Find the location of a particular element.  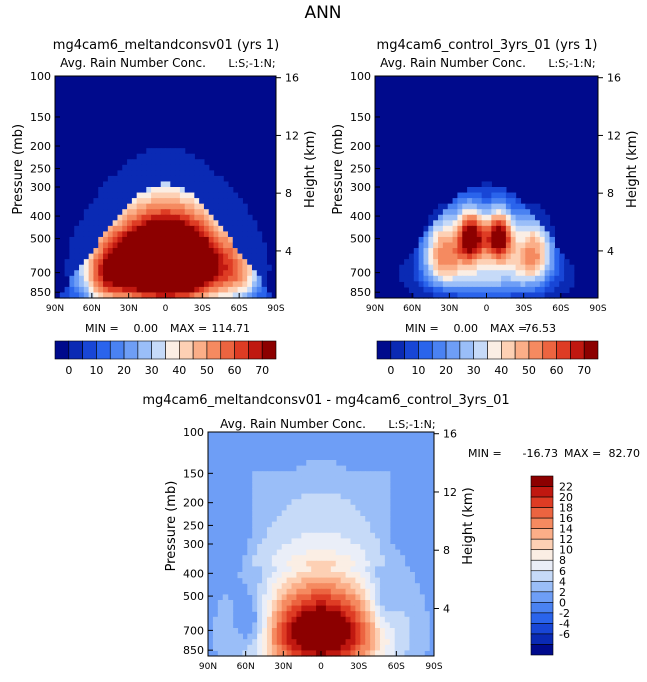

colorbar-swatch is located at coordinates (255, 350).